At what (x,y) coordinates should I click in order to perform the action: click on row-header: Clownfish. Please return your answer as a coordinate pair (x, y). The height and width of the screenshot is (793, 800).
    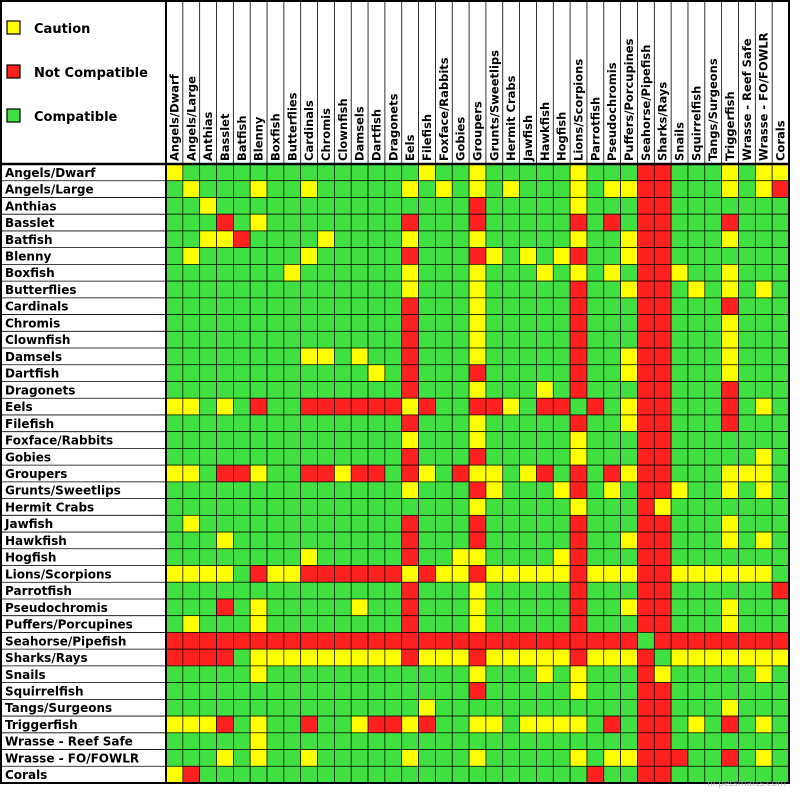
    Looking at the image, I should click on (37, 340).